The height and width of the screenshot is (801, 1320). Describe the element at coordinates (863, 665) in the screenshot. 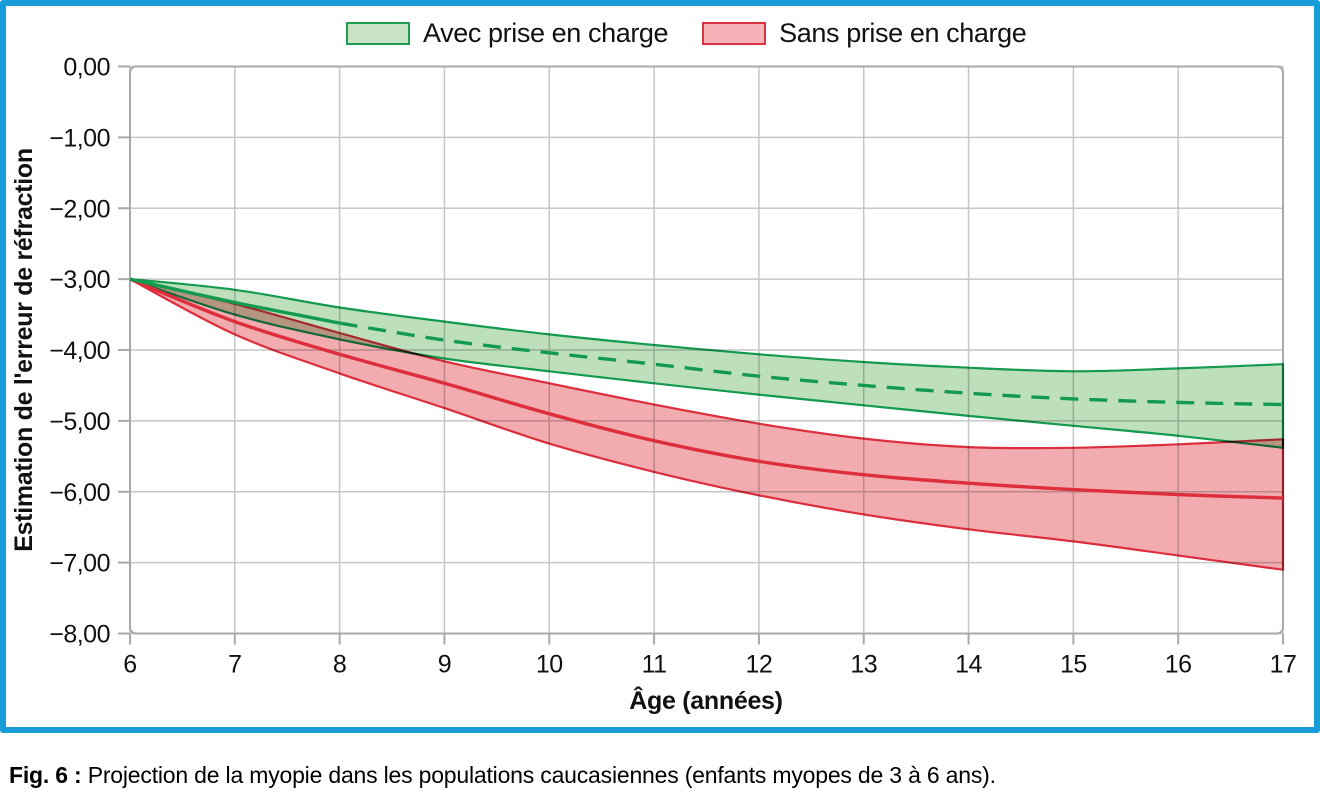

I see `svg-text: 13` at that location.